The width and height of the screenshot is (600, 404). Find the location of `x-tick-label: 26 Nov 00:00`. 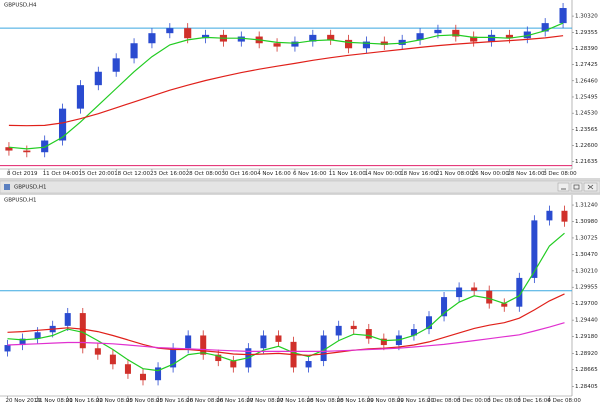

x-tick-label: 26 Nov 00:00 is located at coordinates (491, 174).